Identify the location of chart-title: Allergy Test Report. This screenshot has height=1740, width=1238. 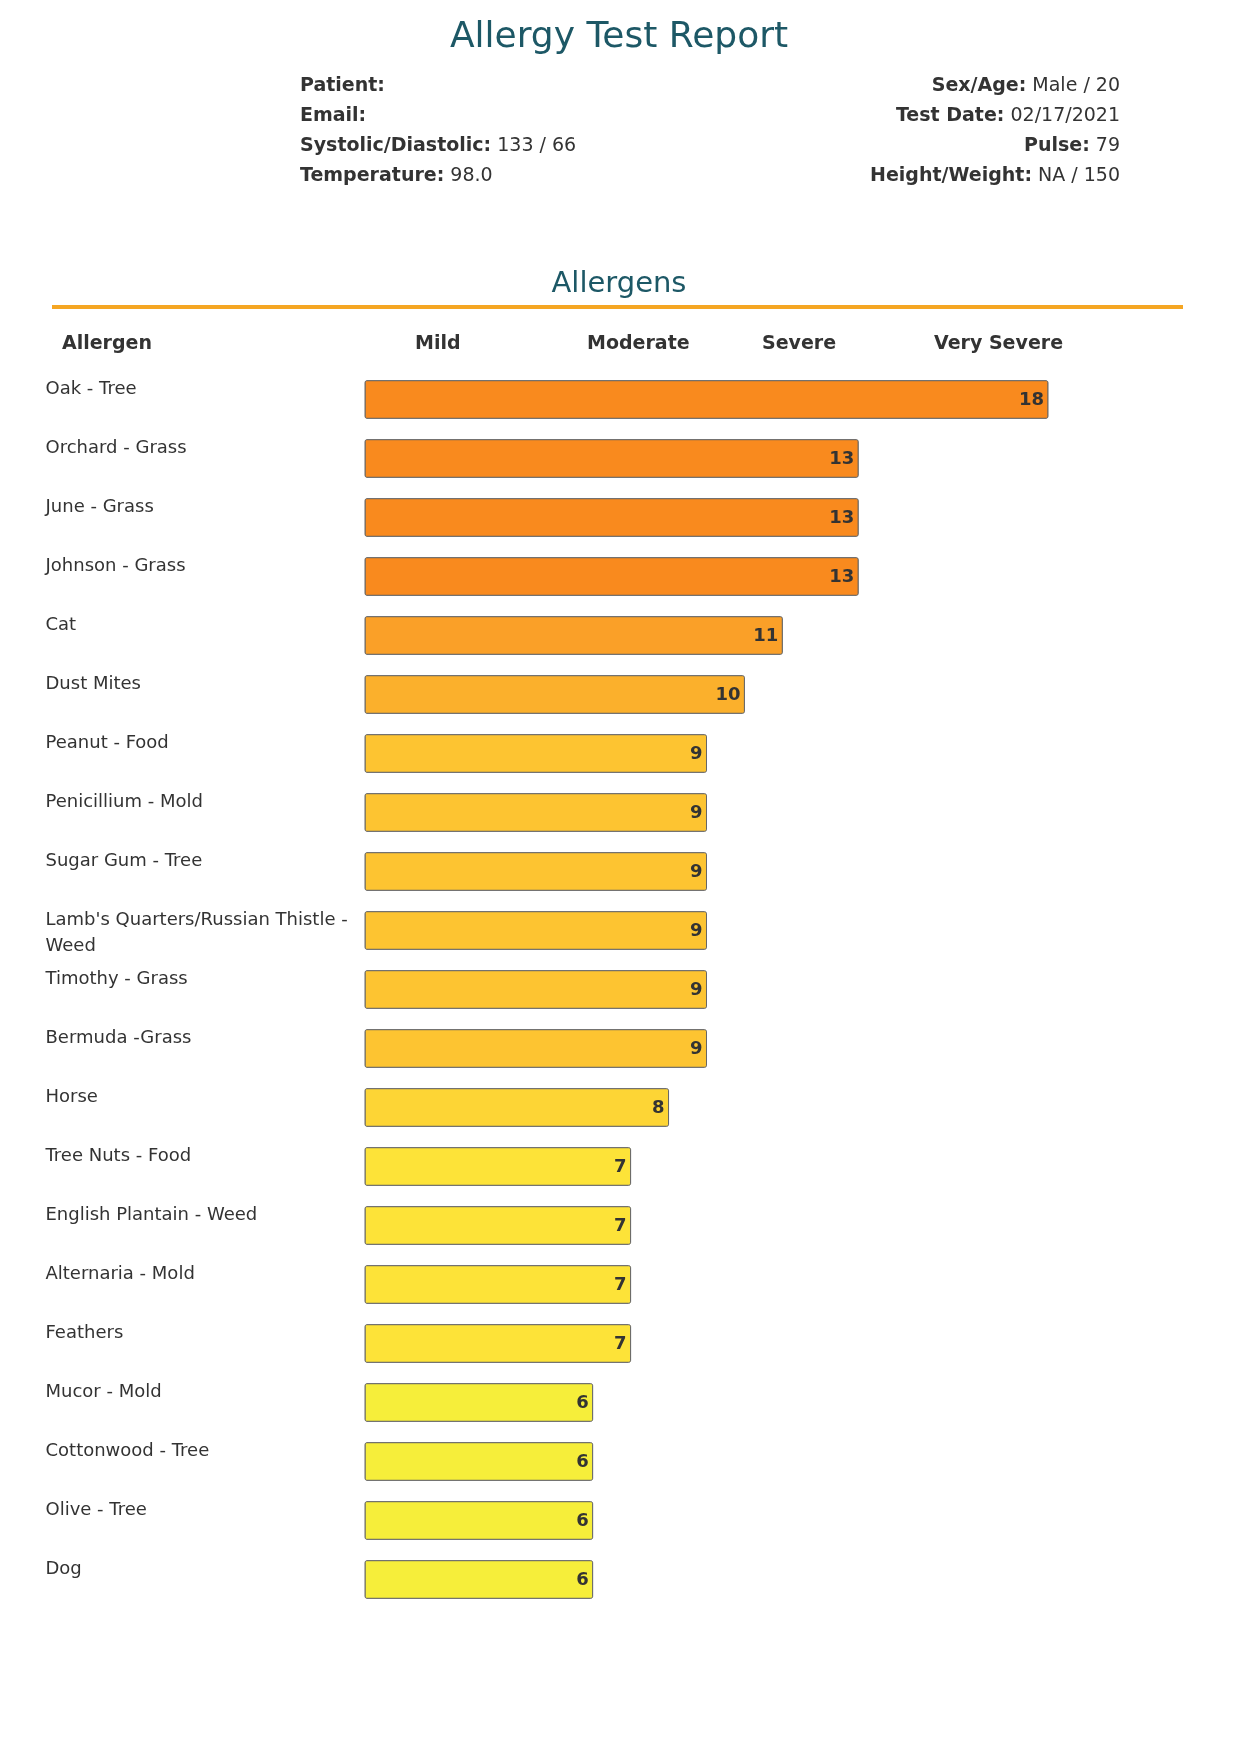
(619, 34).